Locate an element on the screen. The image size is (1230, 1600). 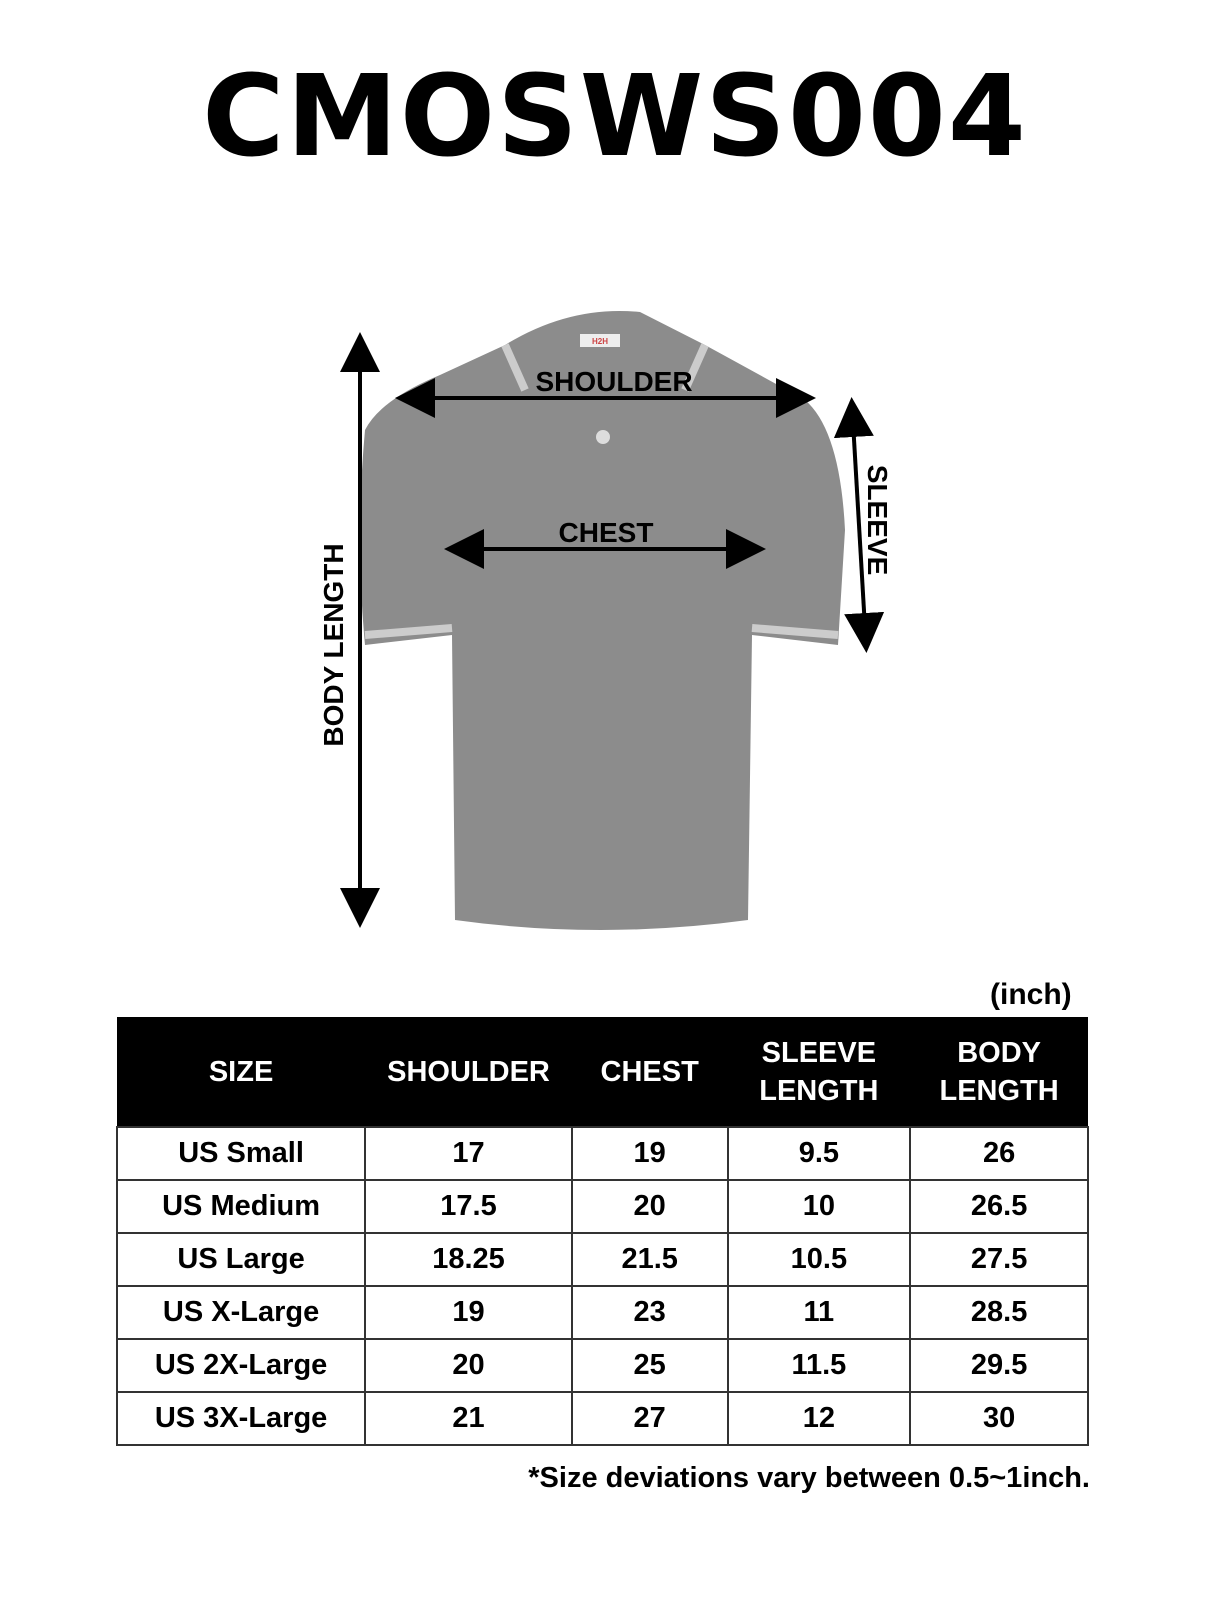
table-cell: US 2X-Large is located at coordinates (241, 1365).